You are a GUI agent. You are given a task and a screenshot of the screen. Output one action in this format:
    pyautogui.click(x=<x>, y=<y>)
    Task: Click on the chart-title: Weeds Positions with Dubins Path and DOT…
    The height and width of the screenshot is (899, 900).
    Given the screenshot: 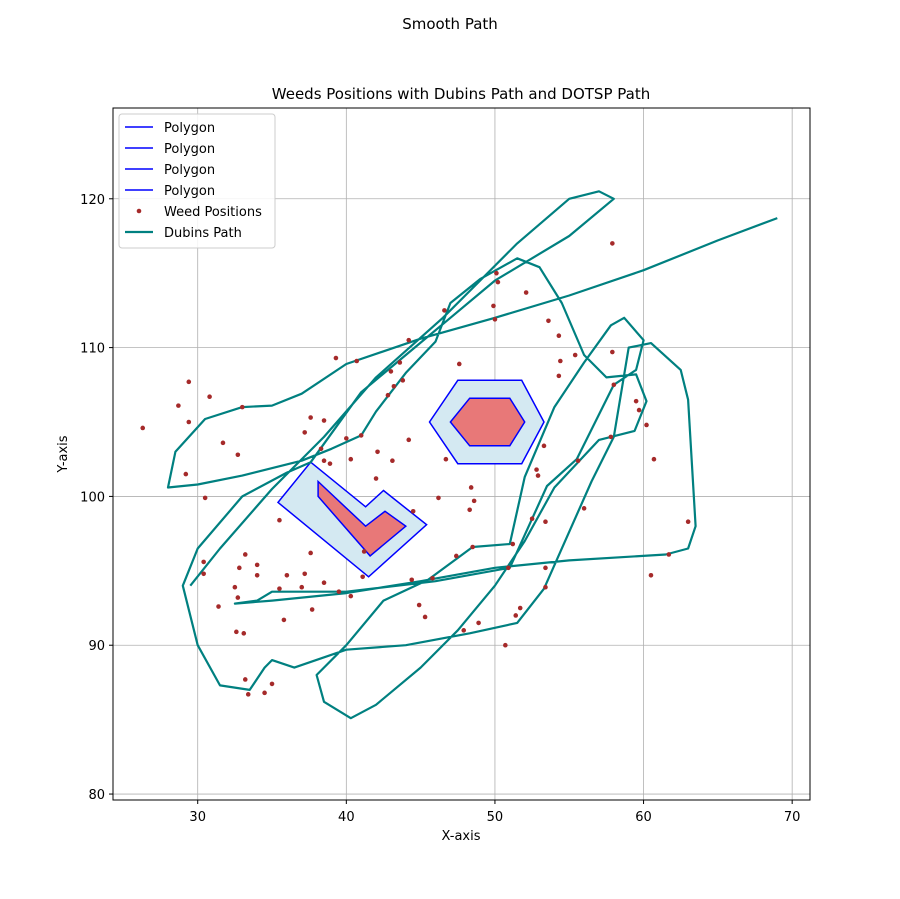 What is the action you would take?
    pyautogui.click(x=461, y=94)
    